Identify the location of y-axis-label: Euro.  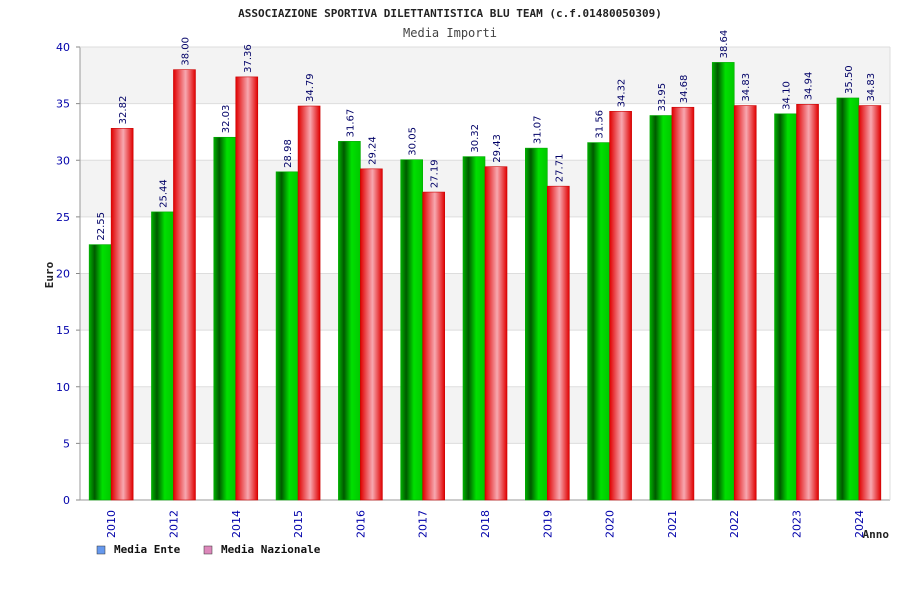
(49, 274).